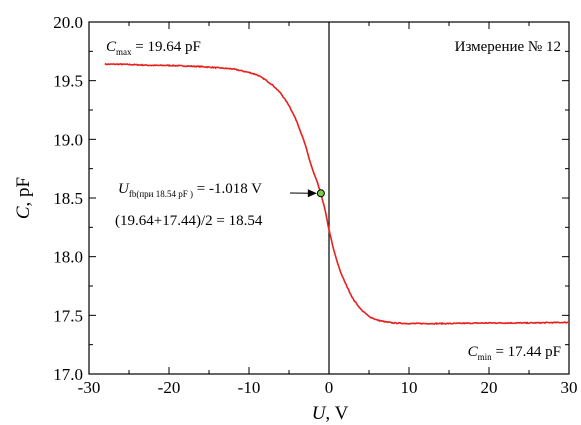 This screenshot has width=581, height=425. What do you see at coordinates (68, 22) in the screenshot?
I see `y-tick-label: 20.0` at bounding box center [68, 22].